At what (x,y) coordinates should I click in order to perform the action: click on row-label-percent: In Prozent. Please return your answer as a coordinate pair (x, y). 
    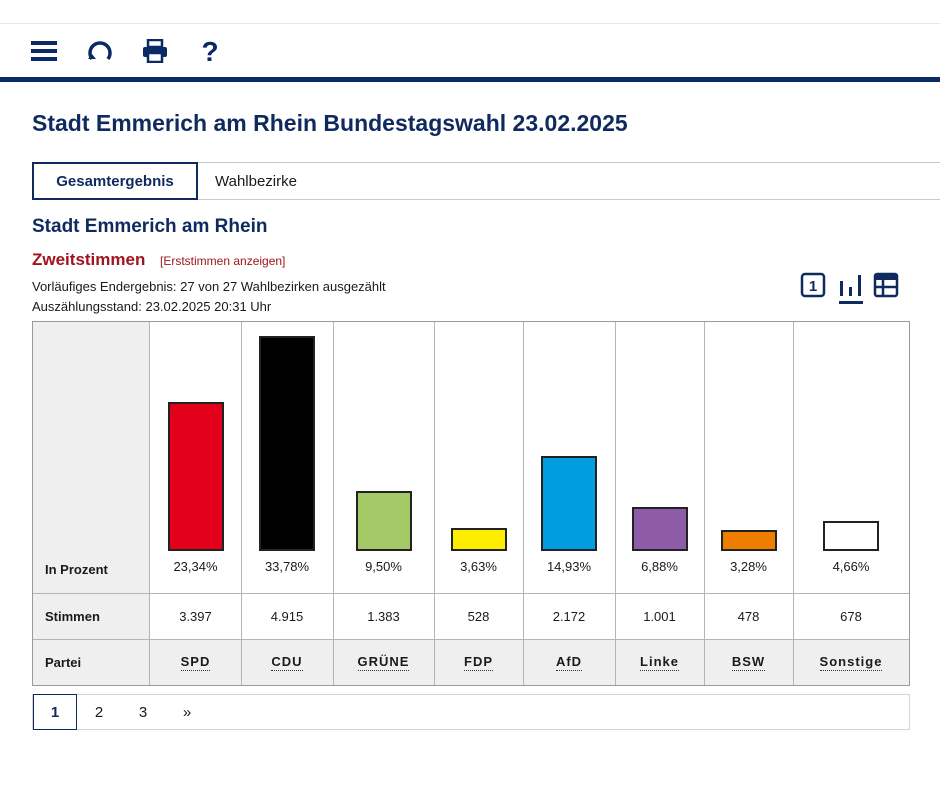
    Looking at the image, I should click on (76, 569).